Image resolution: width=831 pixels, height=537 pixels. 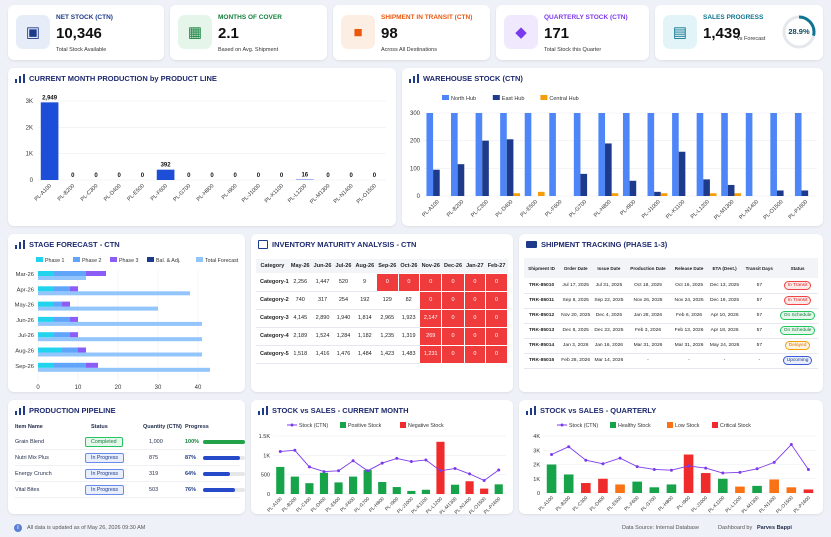 What do you see at coordinates (20, 410) in the screenshot?
I see `pipeline-icon` at bounding box center [20, 410].